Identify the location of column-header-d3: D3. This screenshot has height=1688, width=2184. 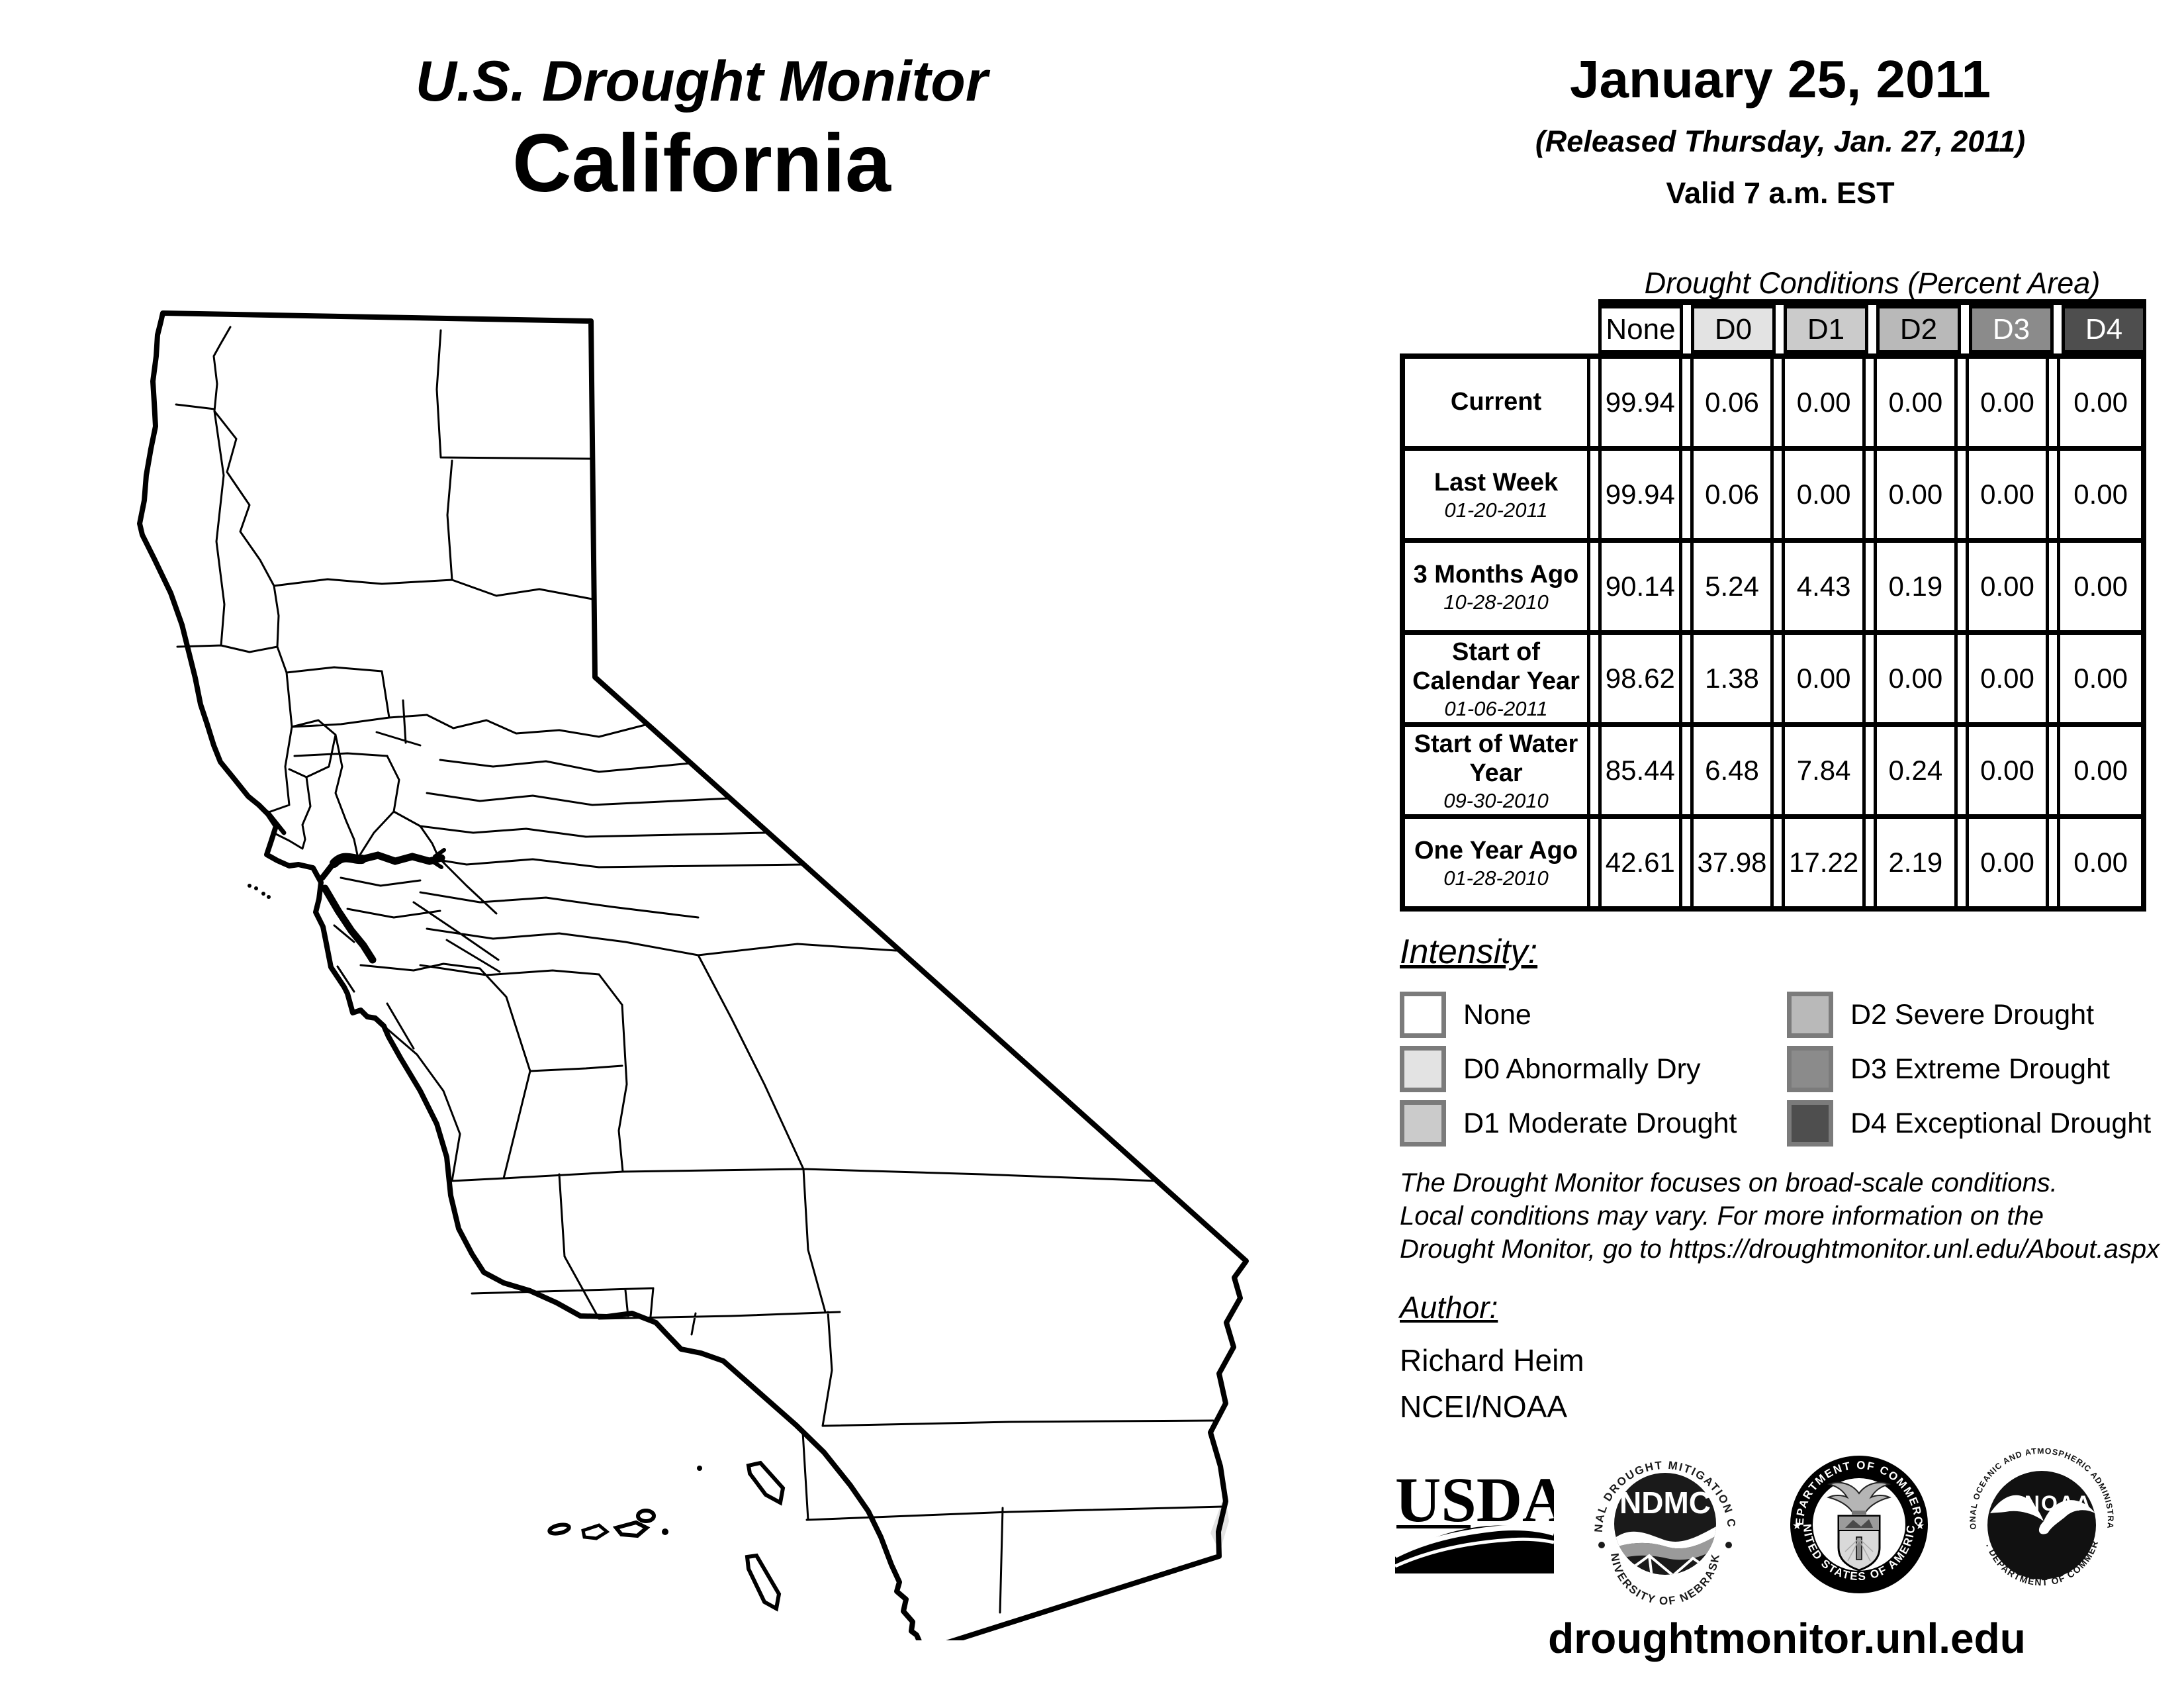
(2011, 329).